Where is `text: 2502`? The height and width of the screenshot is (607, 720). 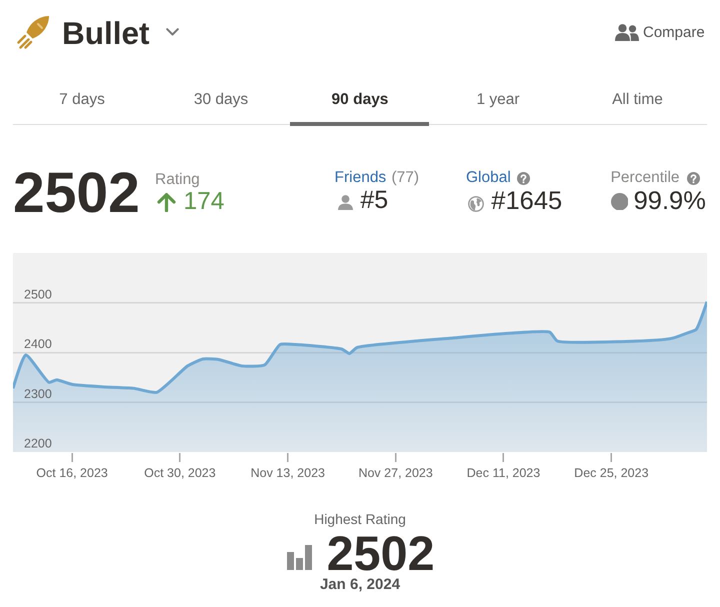 text: 2502 is located at coordinates (76, 193).